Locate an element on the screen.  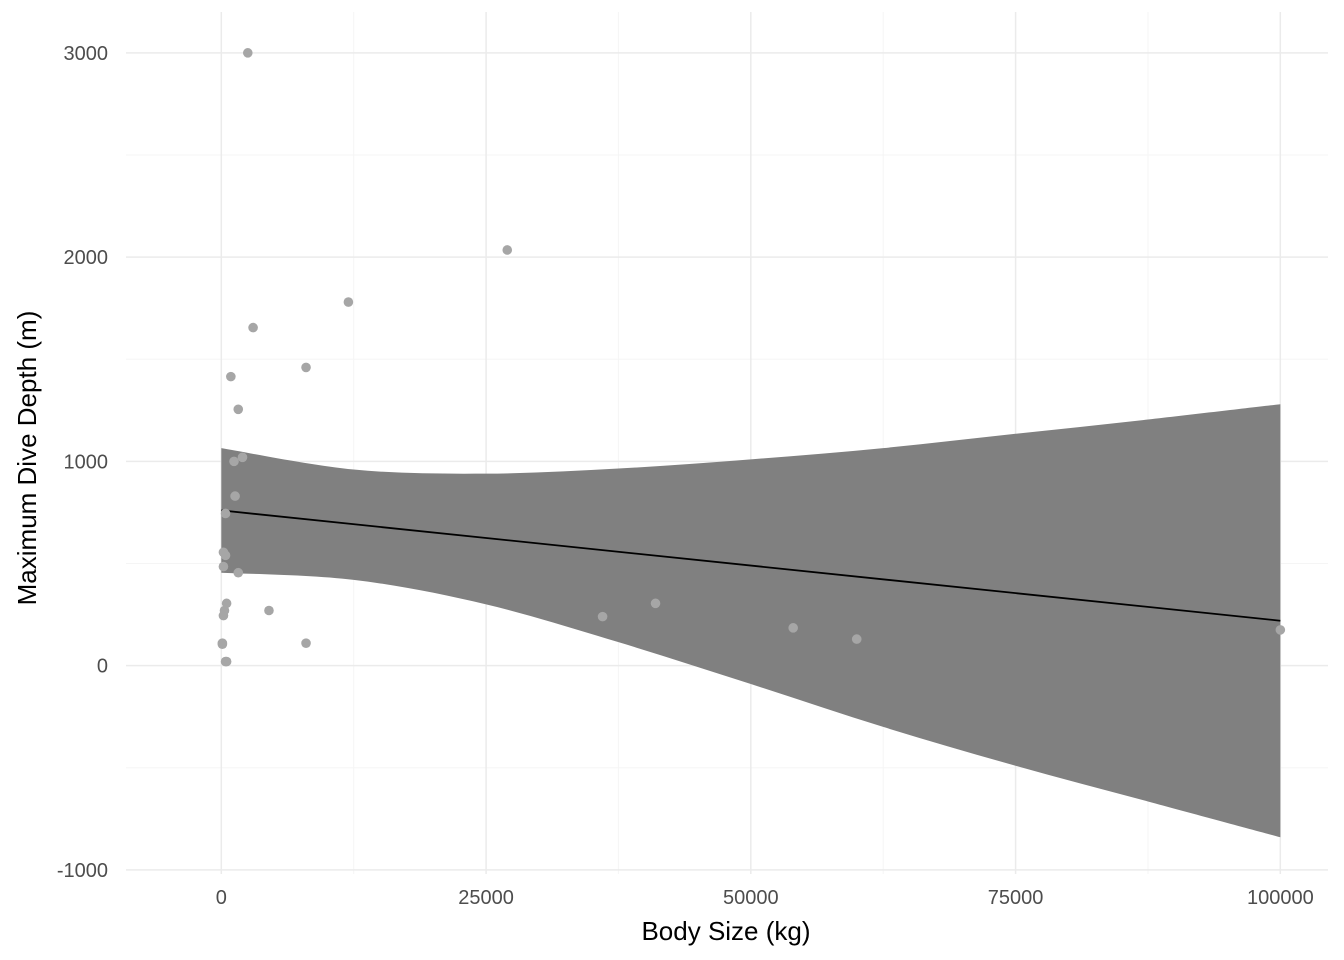
x-axis-tick-labels: 0 25000 50000 75000 100000 is located at coordinates (765, 898).